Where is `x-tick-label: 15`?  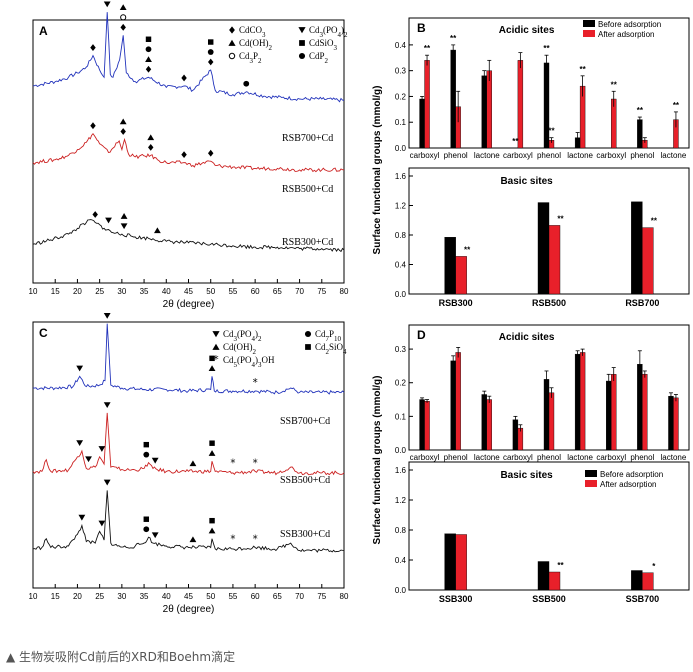
x-tick-label: 15 is located at coordinates (55, 291).